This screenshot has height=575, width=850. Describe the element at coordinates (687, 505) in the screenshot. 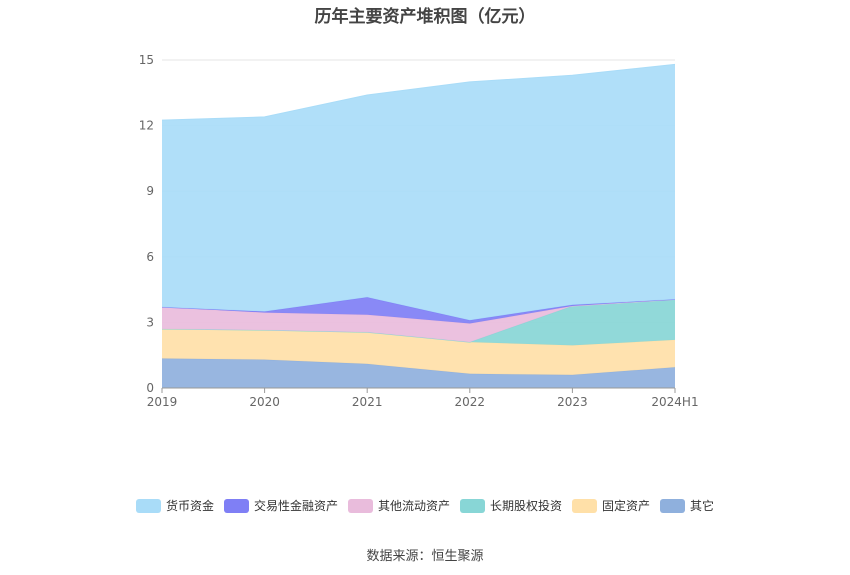

I see `legend-item: 其它` at that location.